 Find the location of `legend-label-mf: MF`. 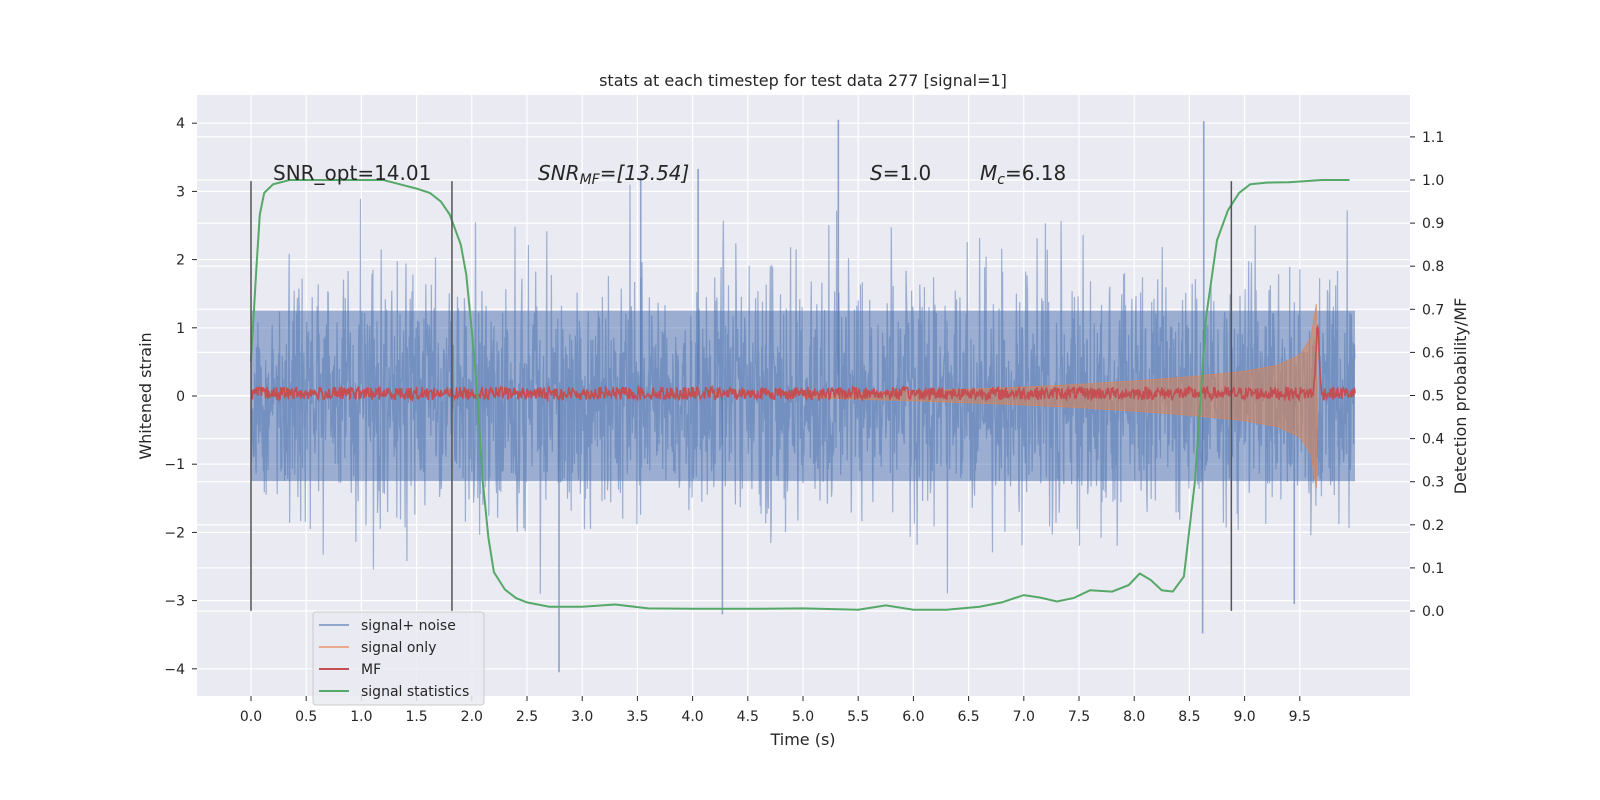

legend-label-mf: MF is located at coordinates (371, 670).